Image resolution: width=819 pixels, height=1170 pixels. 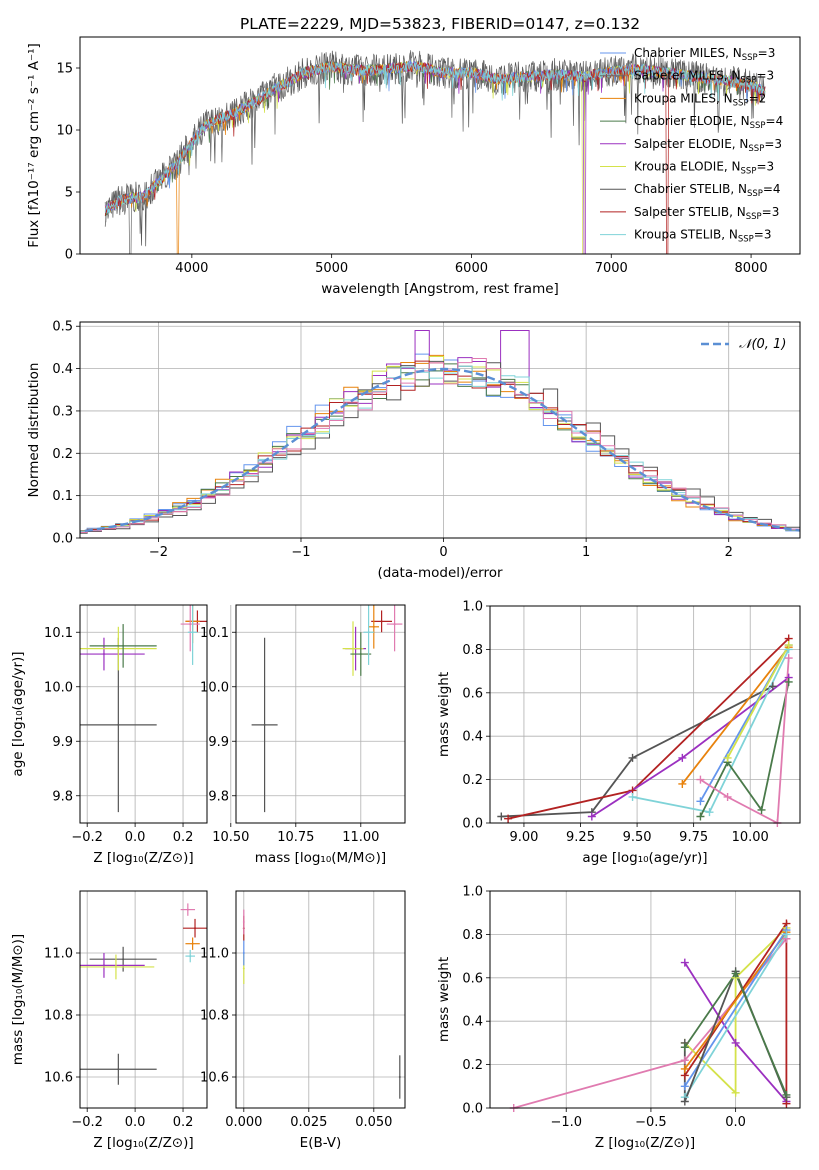 I want to click on weight_vs_age-plot-area, so click(x=645, y=730).